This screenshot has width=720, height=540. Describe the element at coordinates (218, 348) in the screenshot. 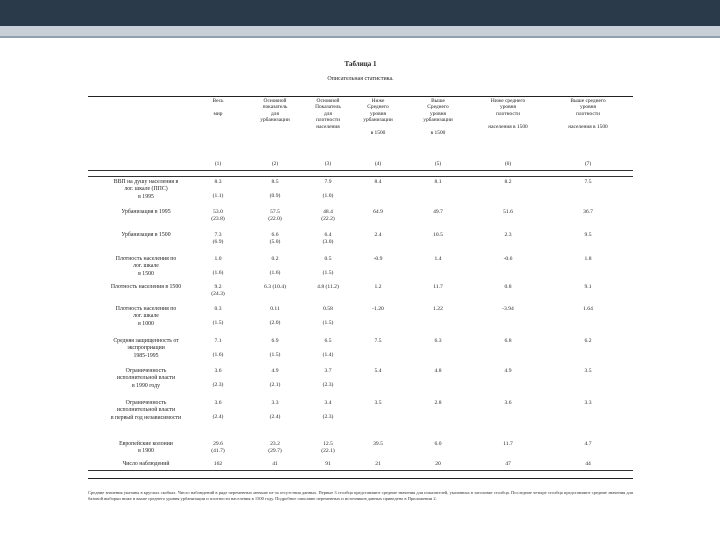

I see `table-cell: 7.1 (1.6)` at that location.